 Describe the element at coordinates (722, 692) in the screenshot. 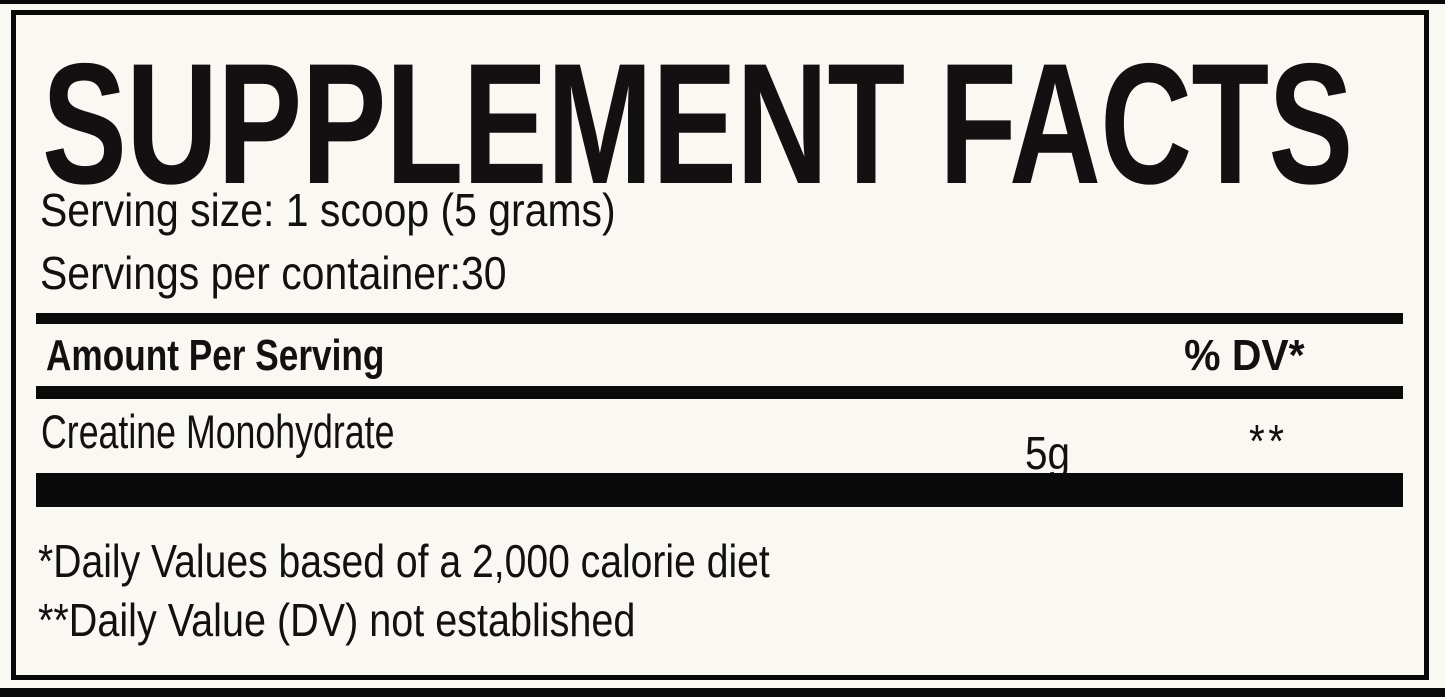

I see `bottom-edge-strip` at that location.